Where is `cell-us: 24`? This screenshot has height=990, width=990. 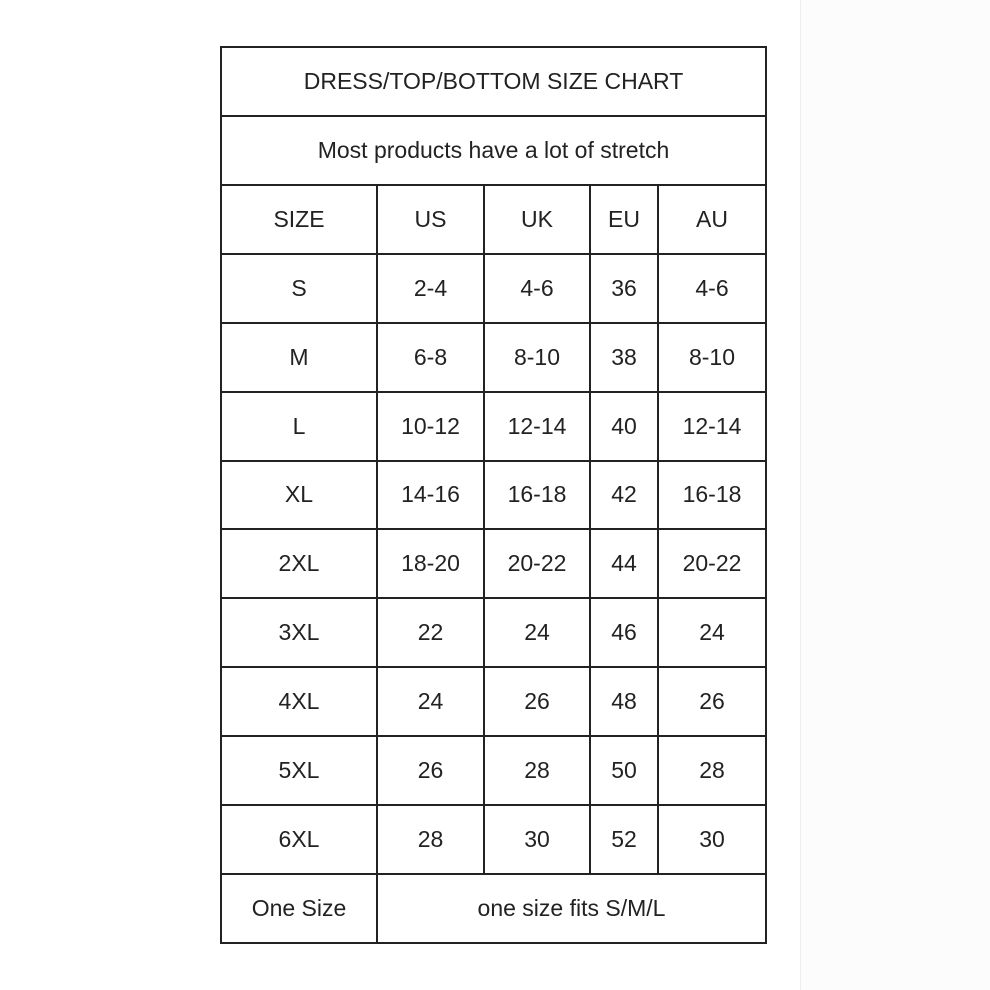 cell-us: 24 is located at coordinates (430, 702).